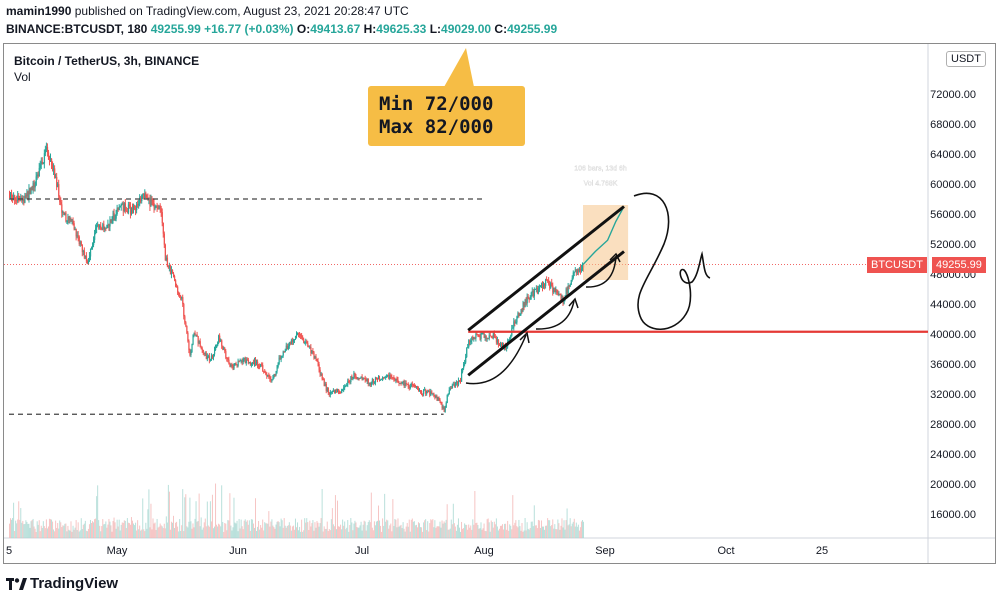 This screenshot has height=602, width=1001. I want to click on chart-legend-volume: Vol, so click(22, 77).